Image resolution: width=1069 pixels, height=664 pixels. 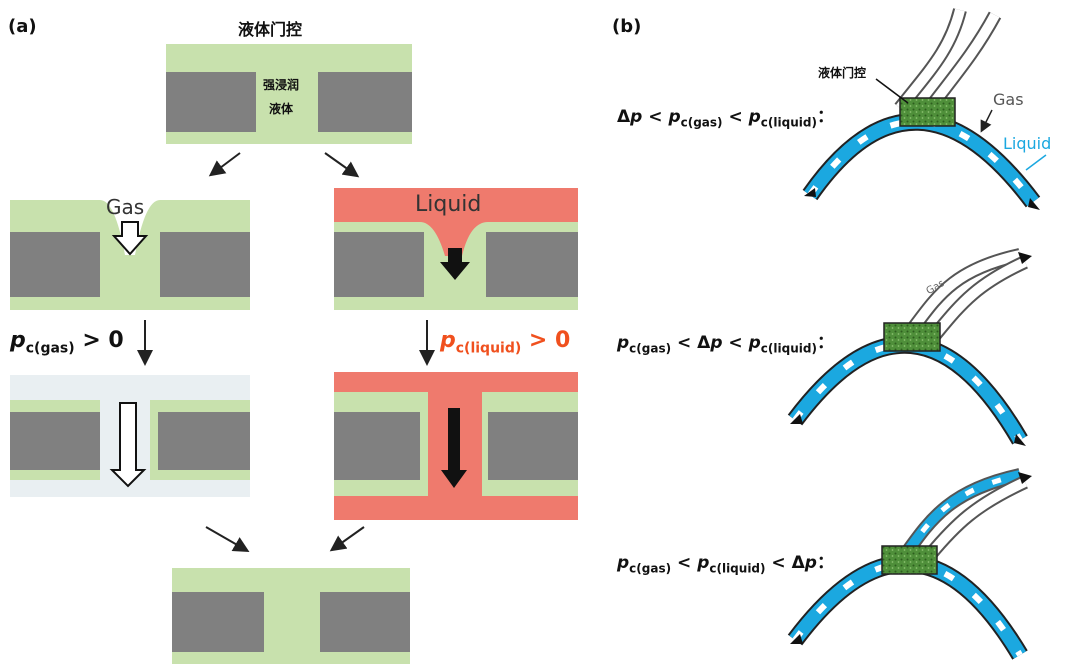 I want to click on top-inner-text-2: 液体, so click(x=281, y=109).